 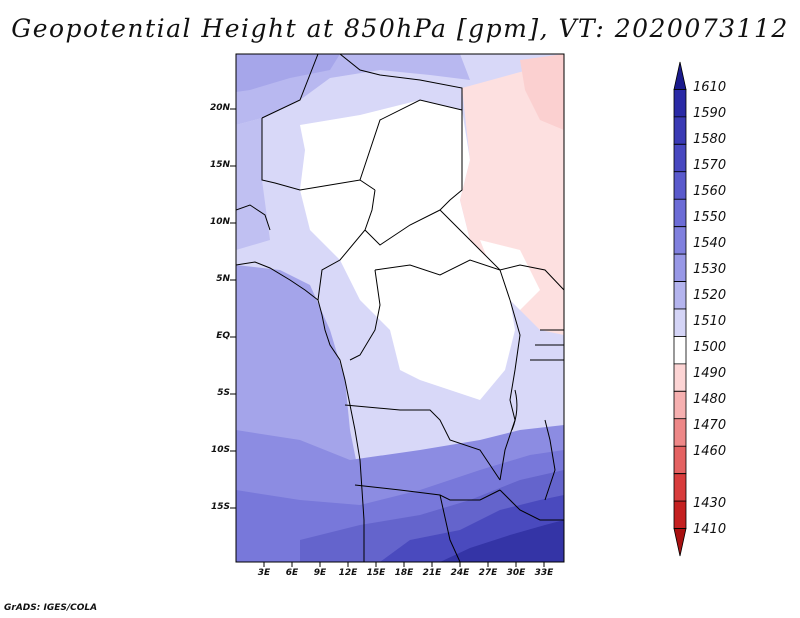 What do you see at coordinates (710, 425) in the screenshot?
I see `colorbar-label: 1470` at bounding box center [710, 425].